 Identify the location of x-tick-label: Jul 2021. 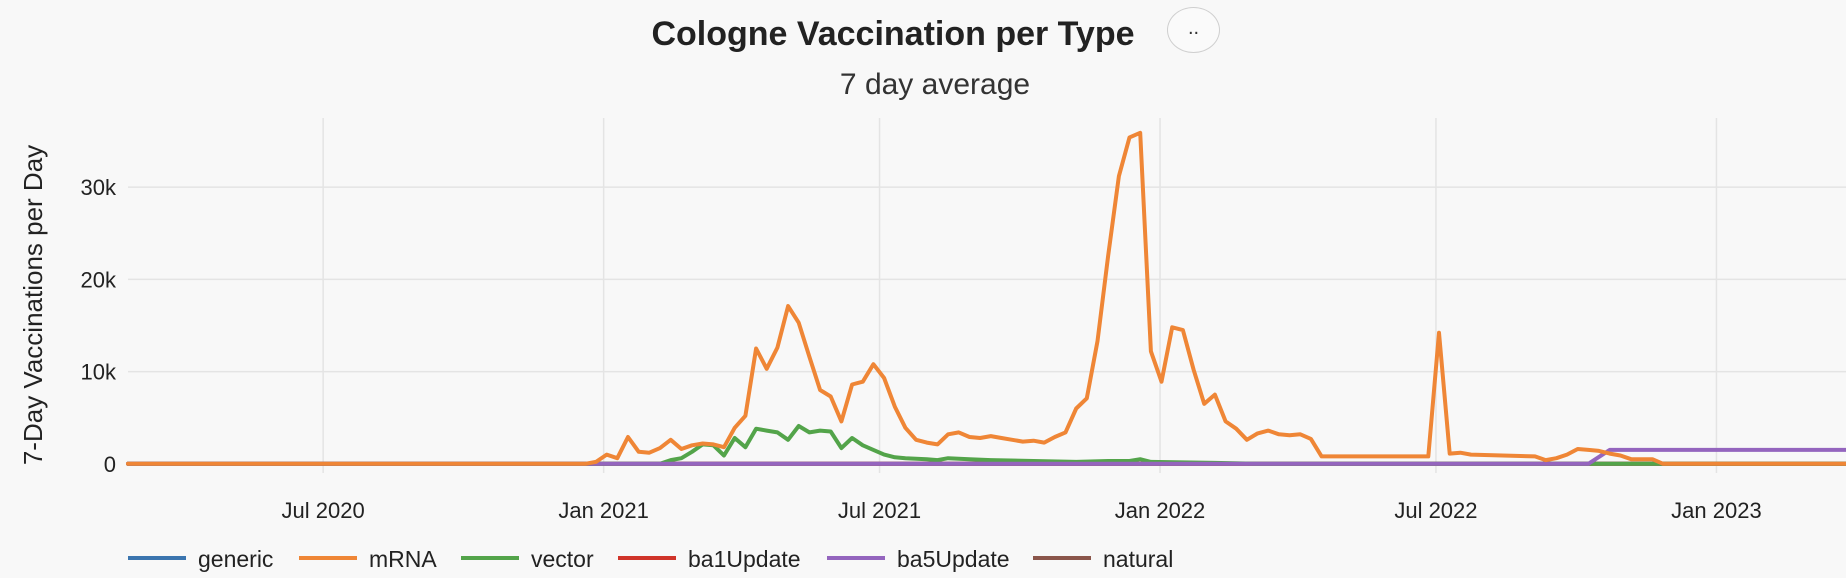
(879, 510).